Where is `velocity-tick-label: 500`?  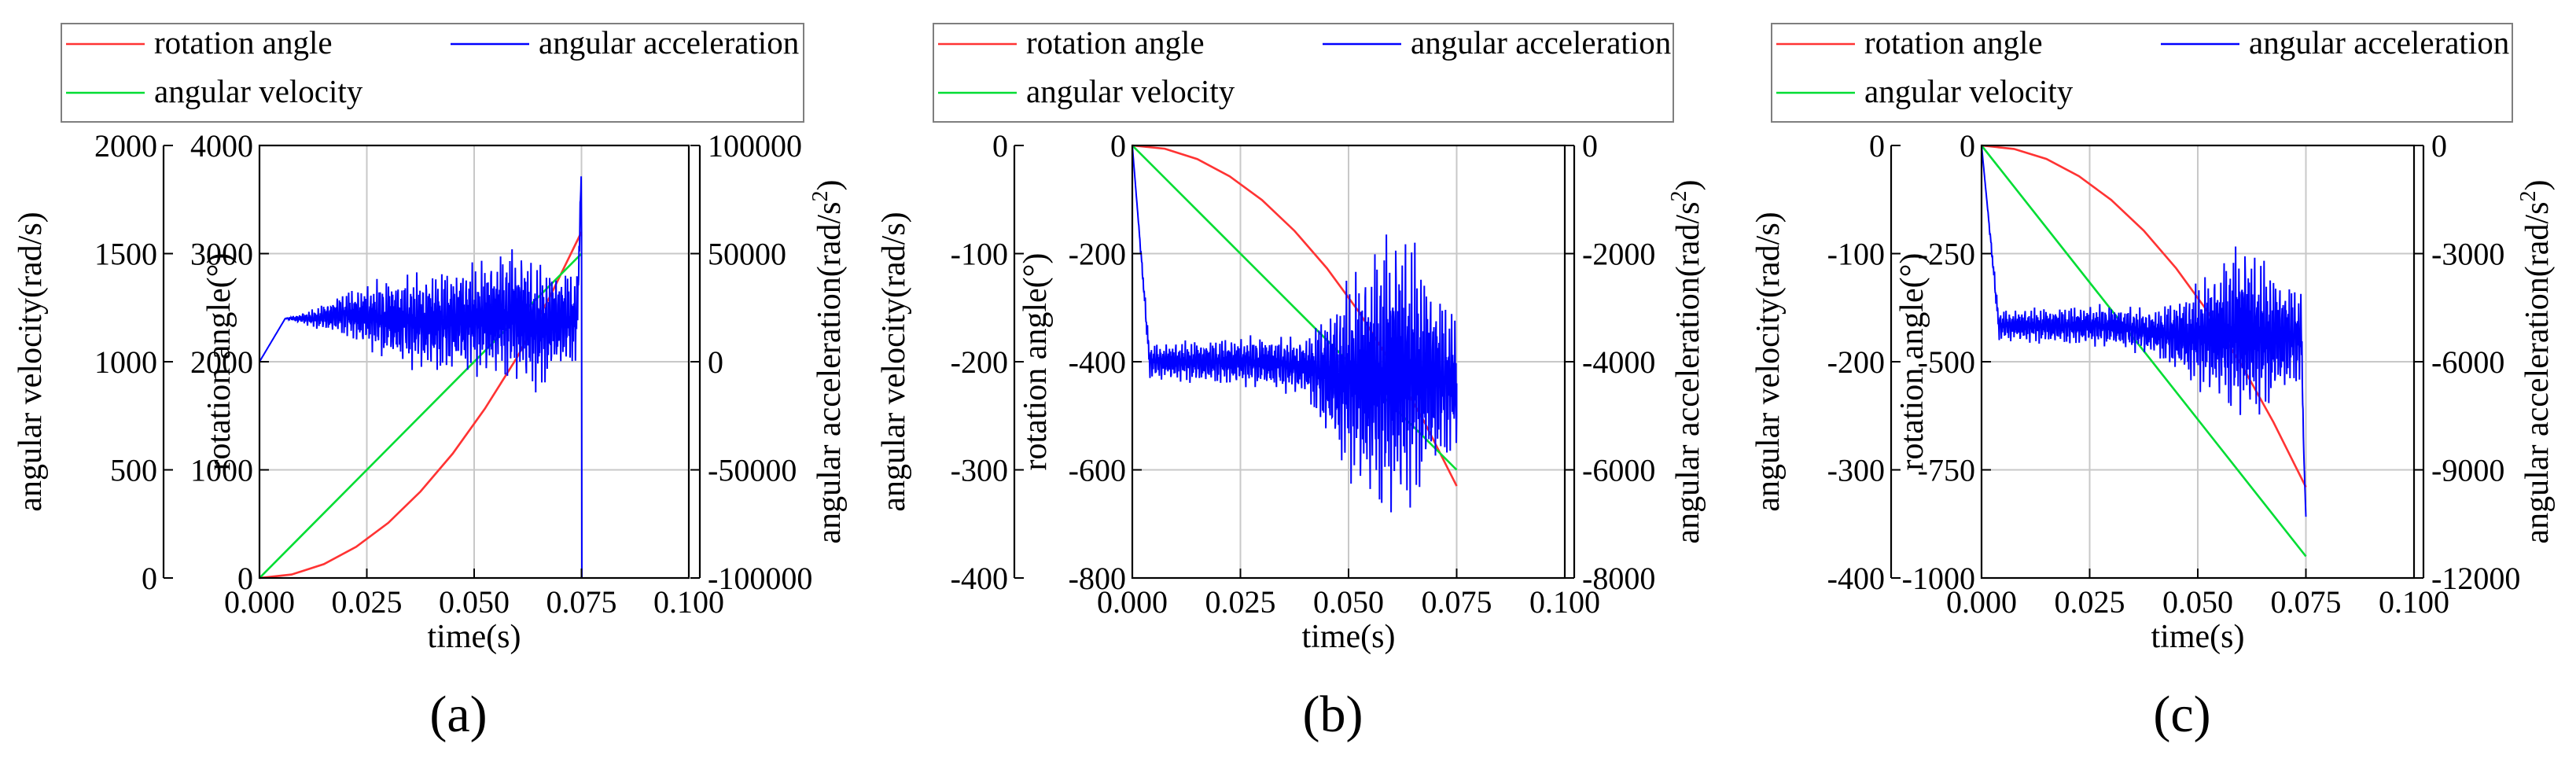 velocity-tick-label: 500 is located at coordinates (133, 470).